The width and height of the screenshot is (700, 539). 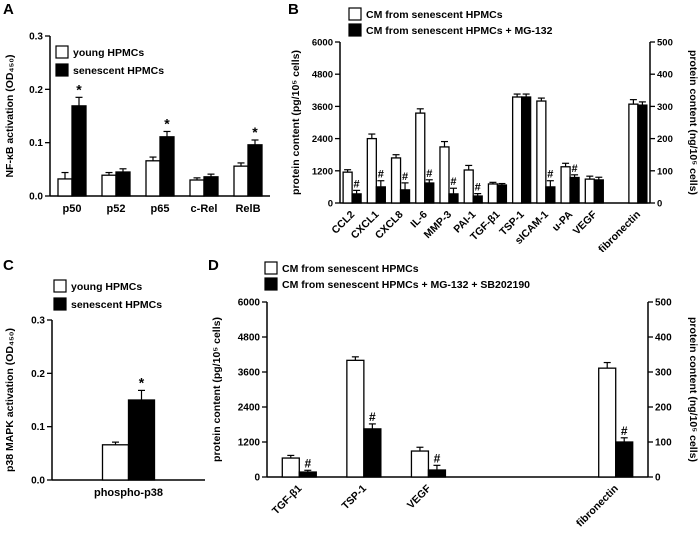 I want to click on panel-b-label: B, so click(x=293, y=9).